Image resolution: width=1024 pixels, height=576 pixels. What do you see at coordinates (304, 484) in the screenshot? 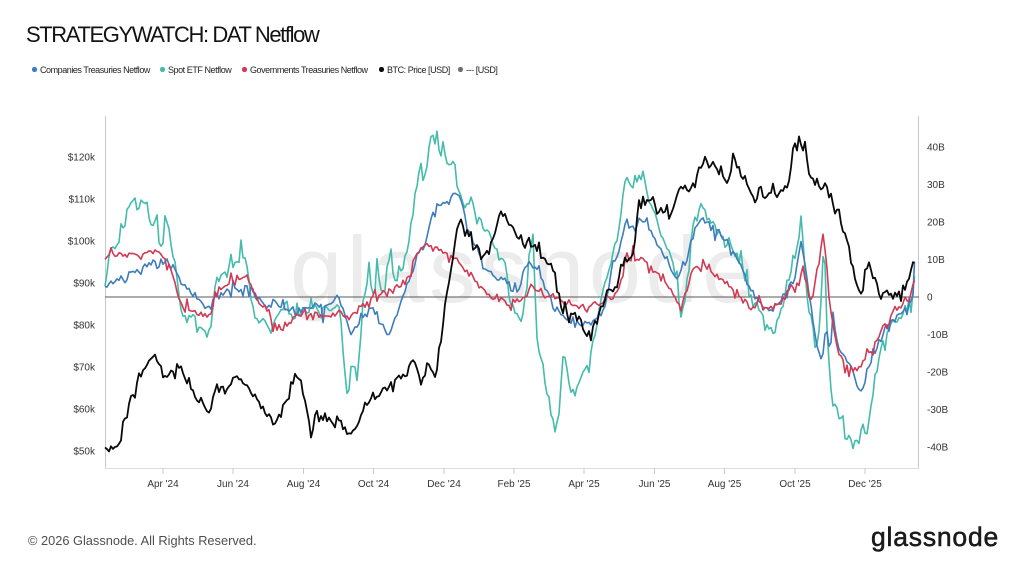
I see `svg-text: Aug '24` at bounding box center [304, 484].